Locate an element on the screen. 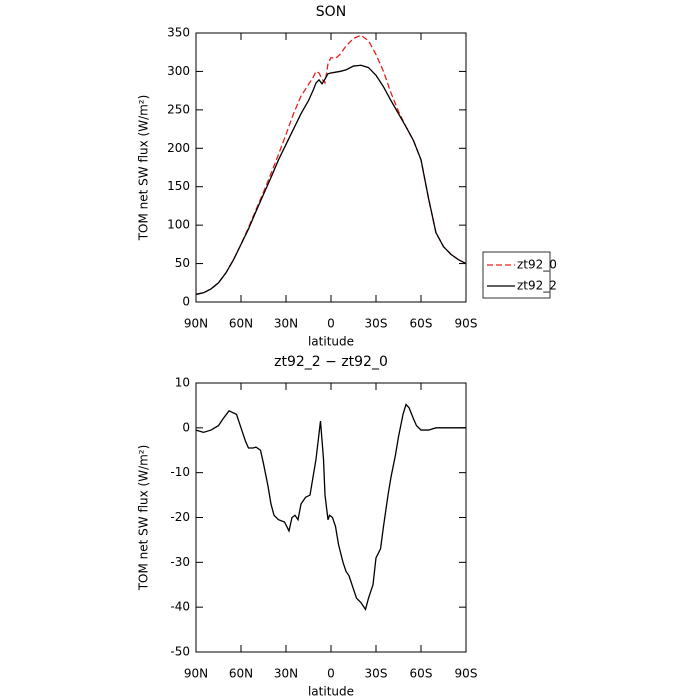  y-tick-label: -40 is located at coordinates (180, 607).